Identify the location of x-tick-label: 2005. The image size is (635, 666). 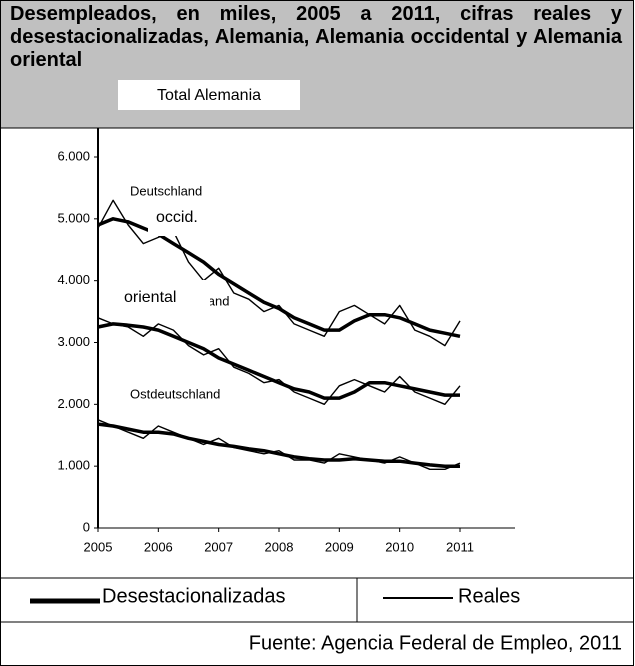
(98, 546).